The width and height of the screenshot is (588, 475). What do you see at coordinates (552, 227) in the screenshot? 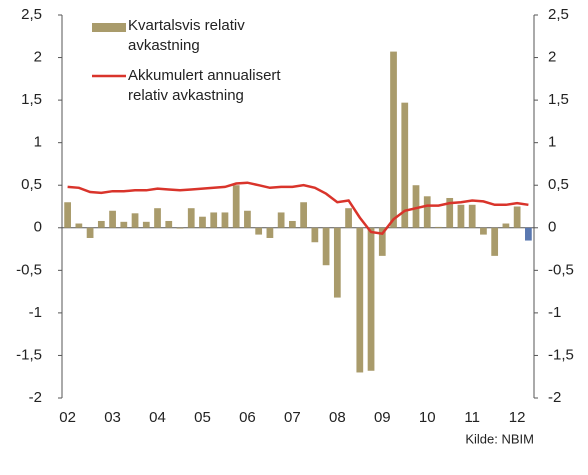
I see `y2-tick-label: 0` at bounding box center [552, 227].